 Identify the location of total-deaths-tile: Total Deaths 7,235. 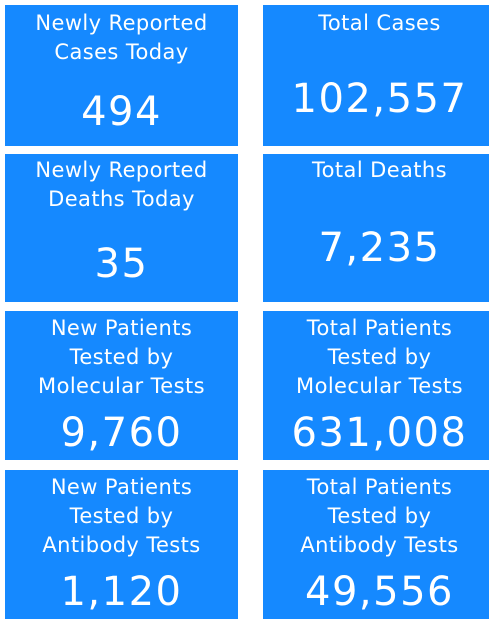
(376, 228).